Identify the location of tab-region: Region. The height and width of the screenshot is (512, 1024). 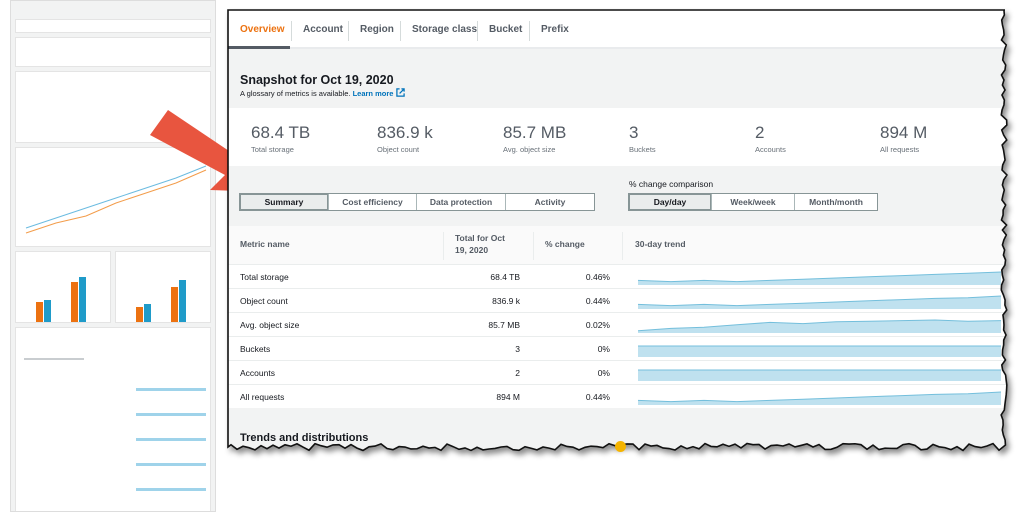
(377, 29).